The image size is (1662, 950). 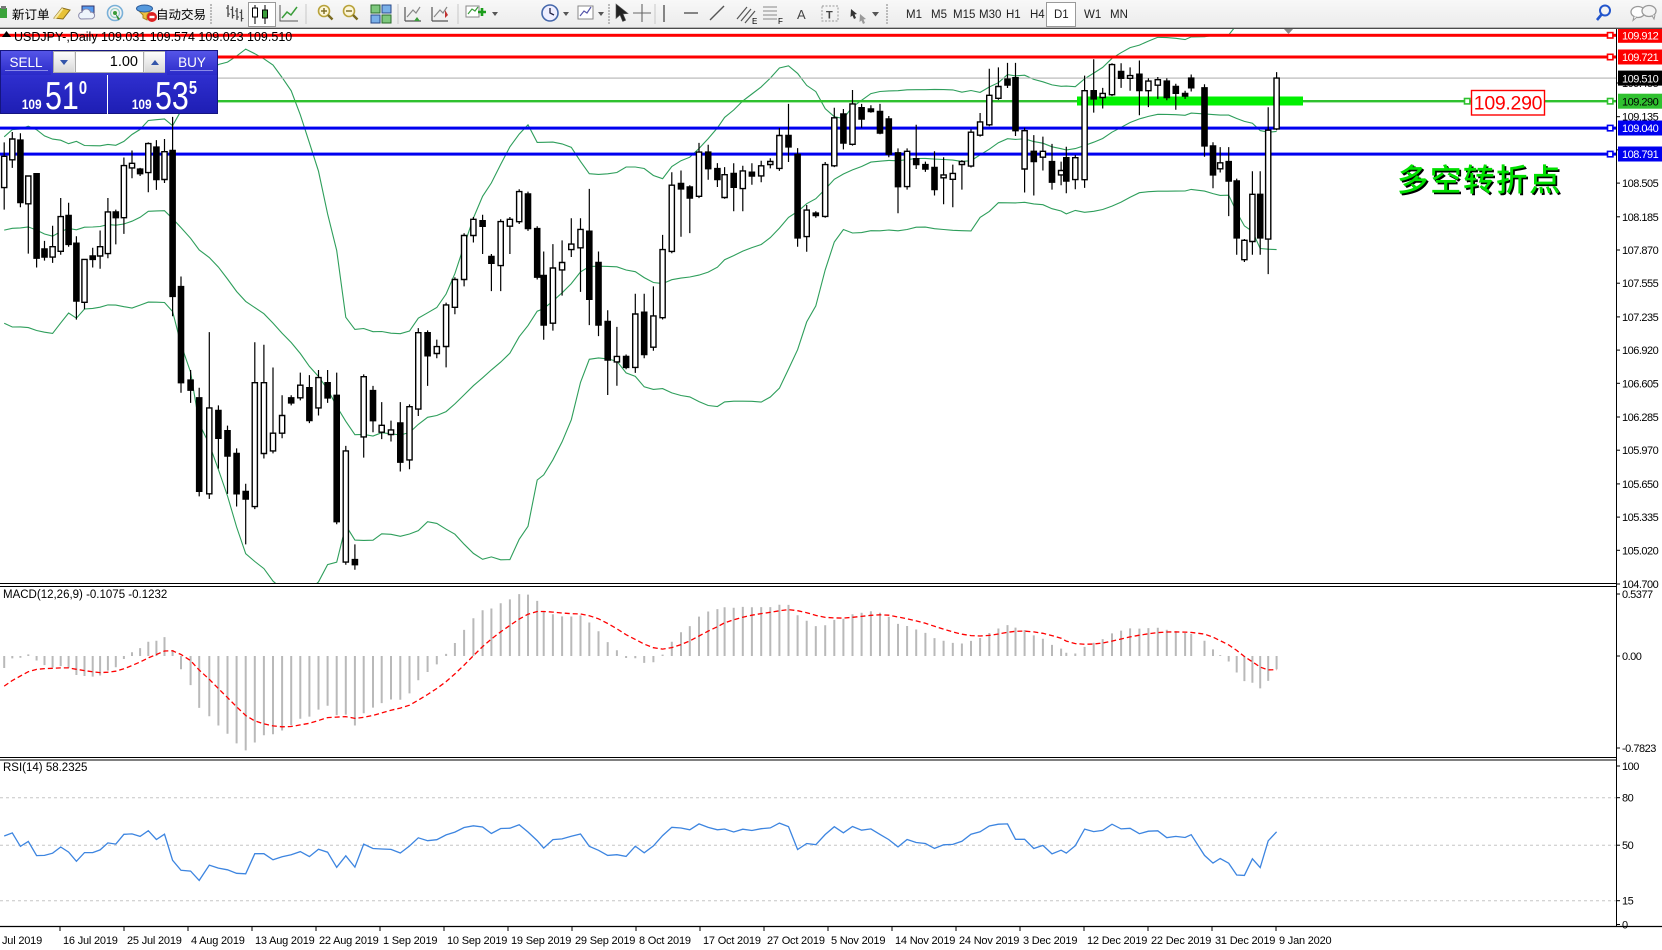 What do you see at coordinates (1640, 79) in the screenshot?
I see `svg-text: 109.510` at bounding box center [1640, 79].